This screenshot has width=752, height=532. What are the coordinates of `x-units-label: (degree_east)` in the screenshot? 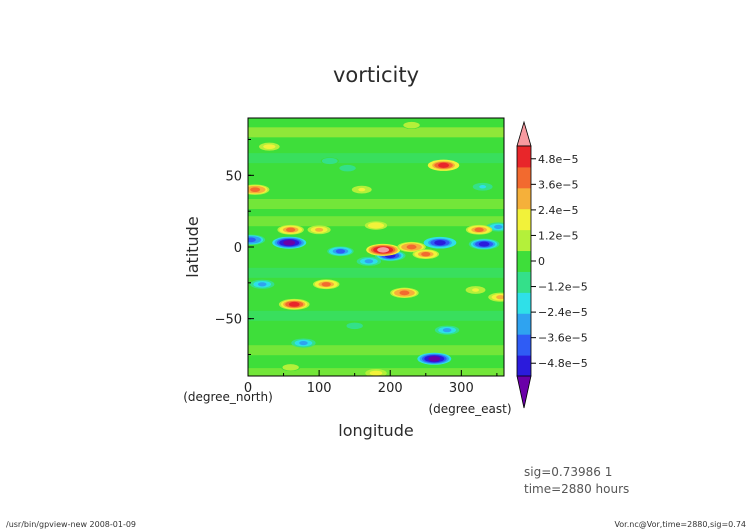 It's located at (469, 409).